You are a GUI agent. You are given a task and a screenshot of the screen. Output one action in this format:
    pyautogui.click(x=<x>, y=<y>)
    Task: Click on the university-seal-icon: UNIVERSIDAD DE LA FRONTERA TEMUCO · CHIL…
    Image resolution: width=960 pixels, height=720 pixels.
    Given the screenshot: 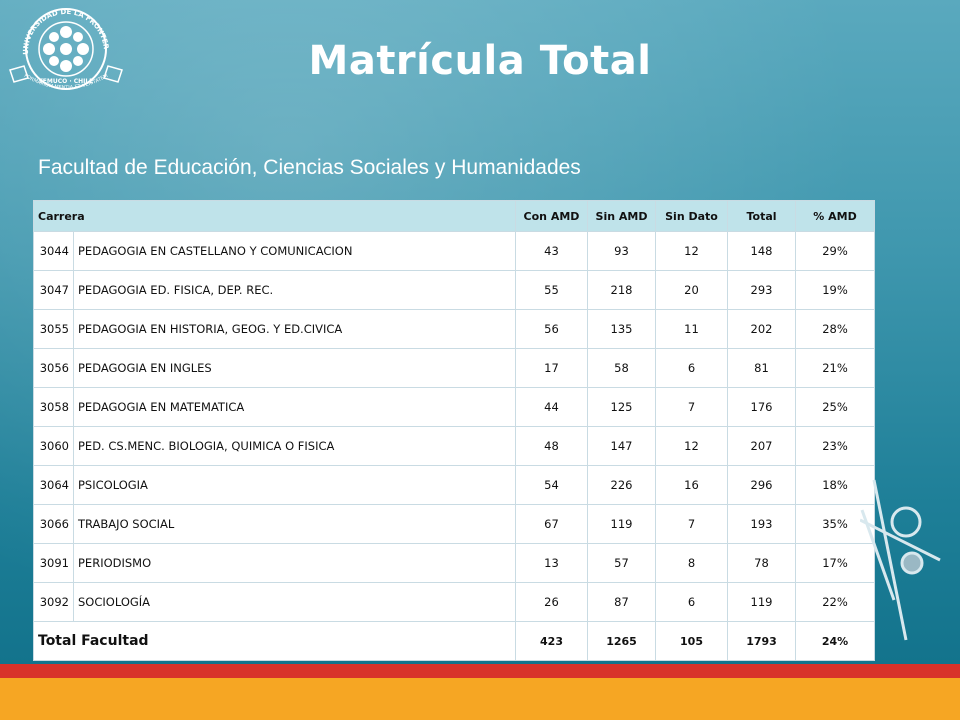 What is the action you would take?
    pyautogui.click(x=64, y=47)
    